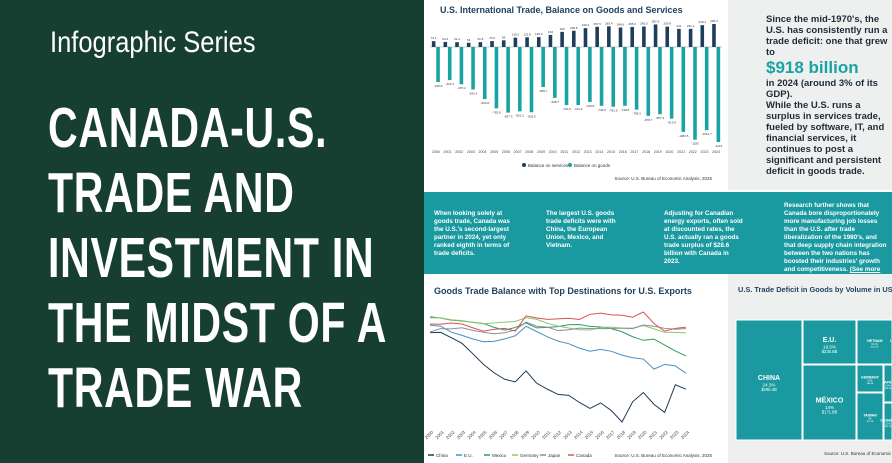 This screenshot has width=892, height=463. I want to click on cell-name: IRELAND, so click(891, 341).